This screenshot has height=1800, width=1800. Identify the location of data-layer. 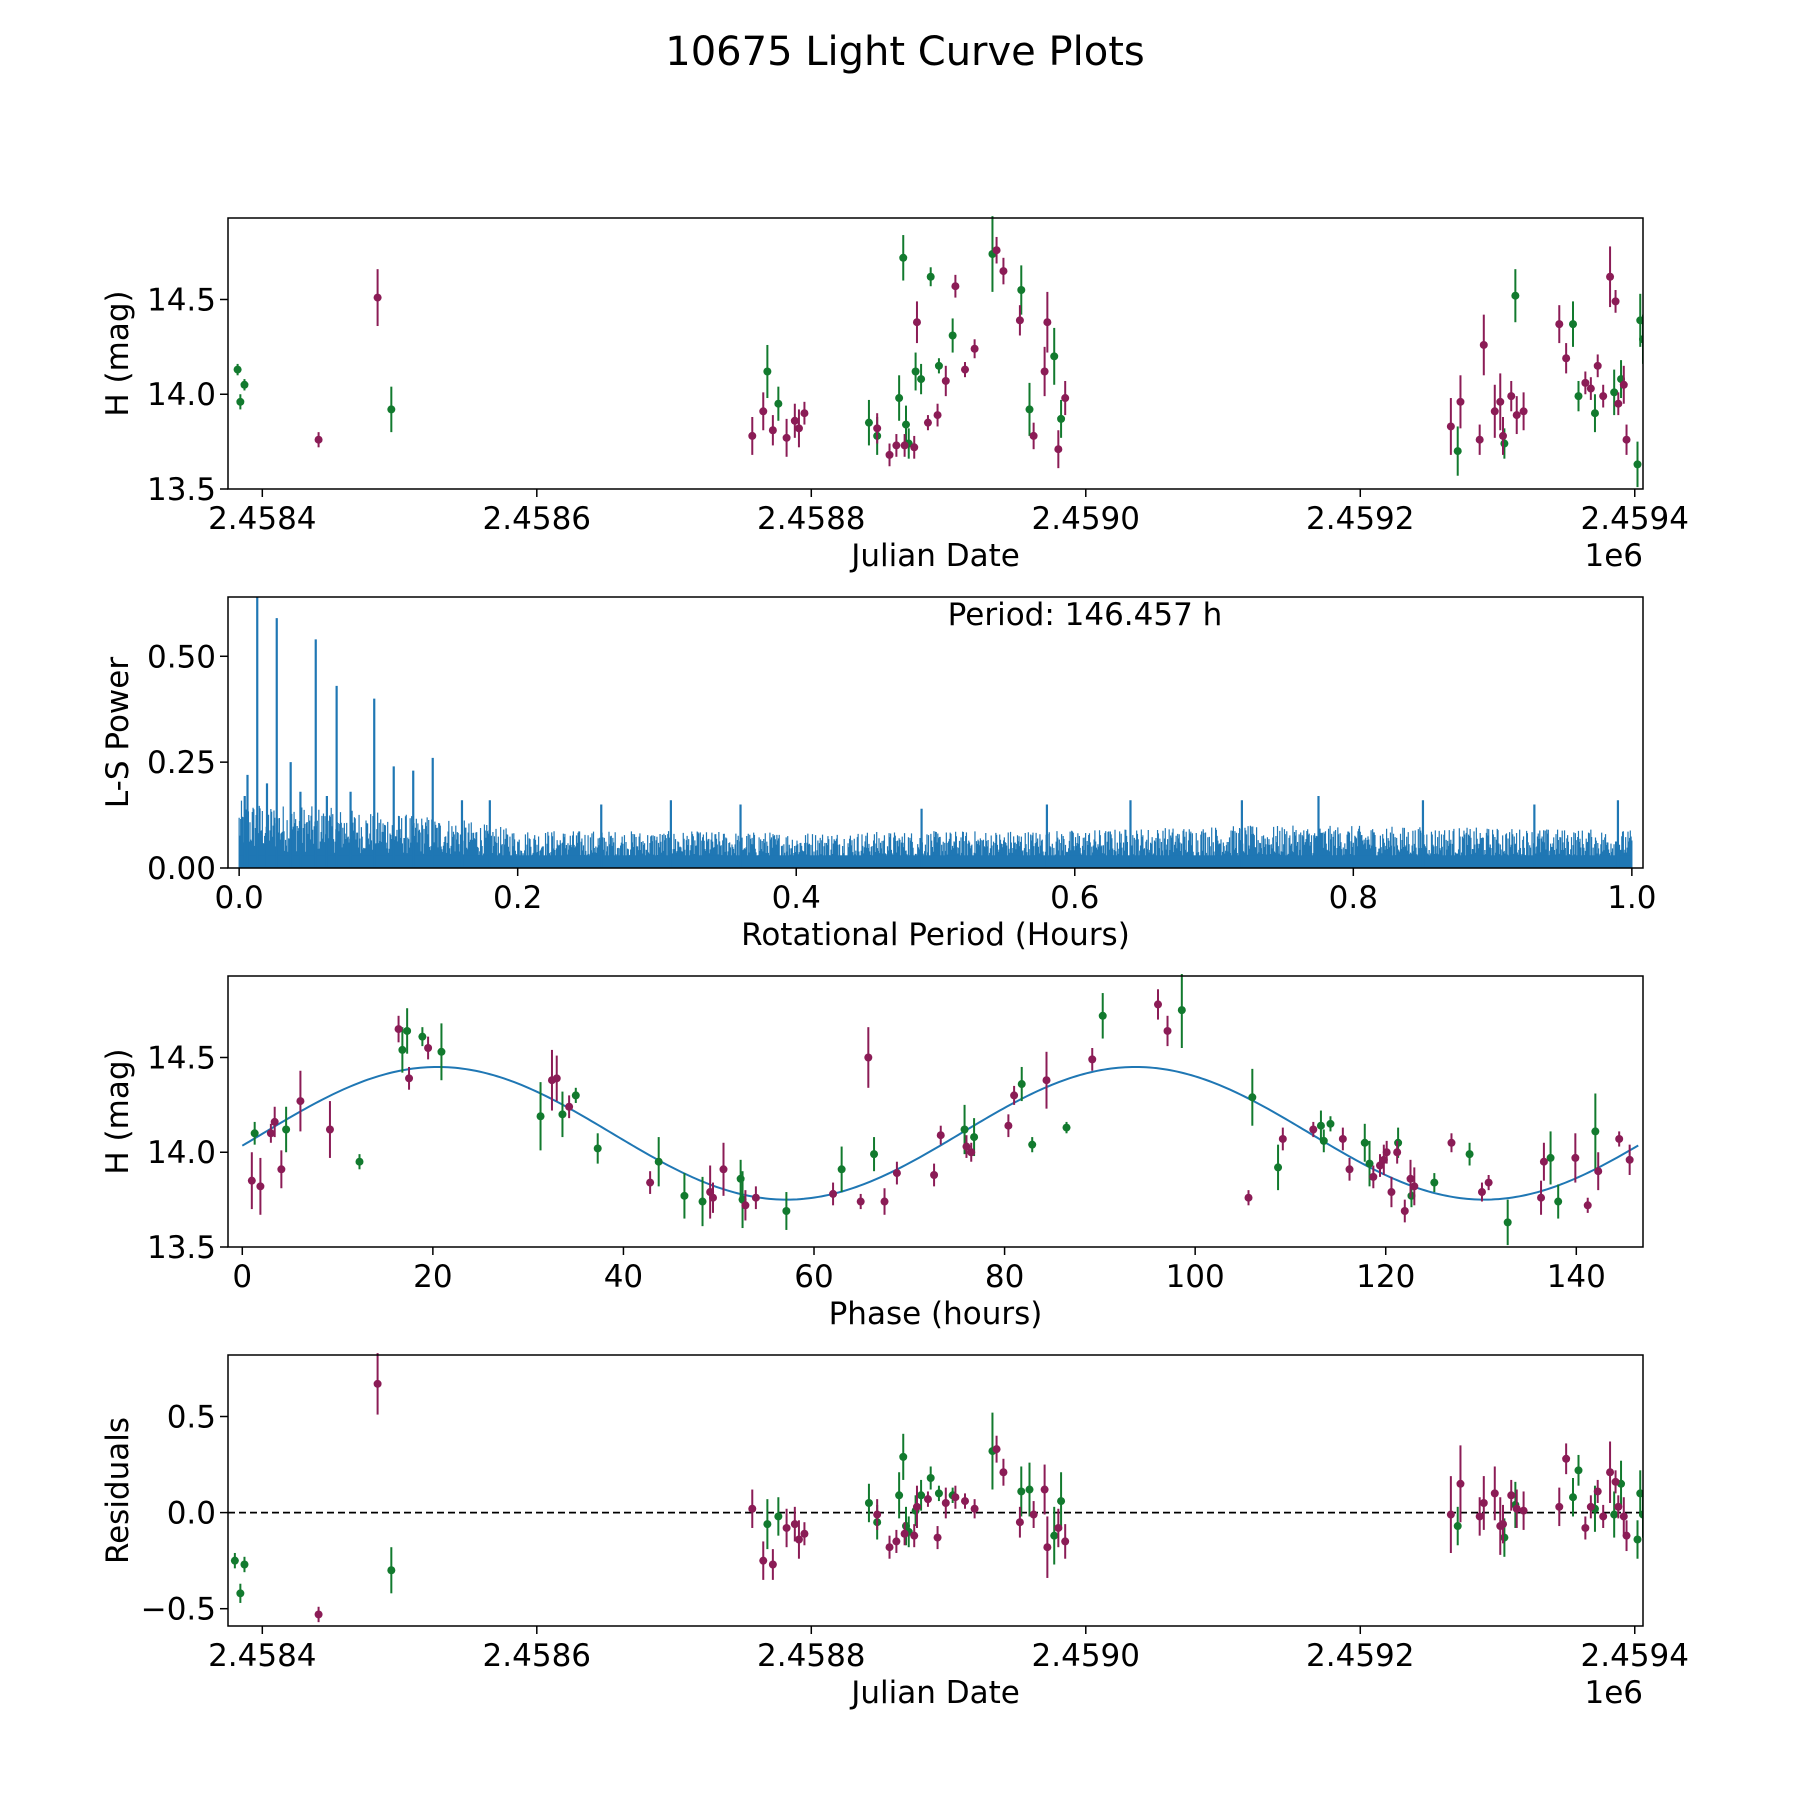
(940, 1110).